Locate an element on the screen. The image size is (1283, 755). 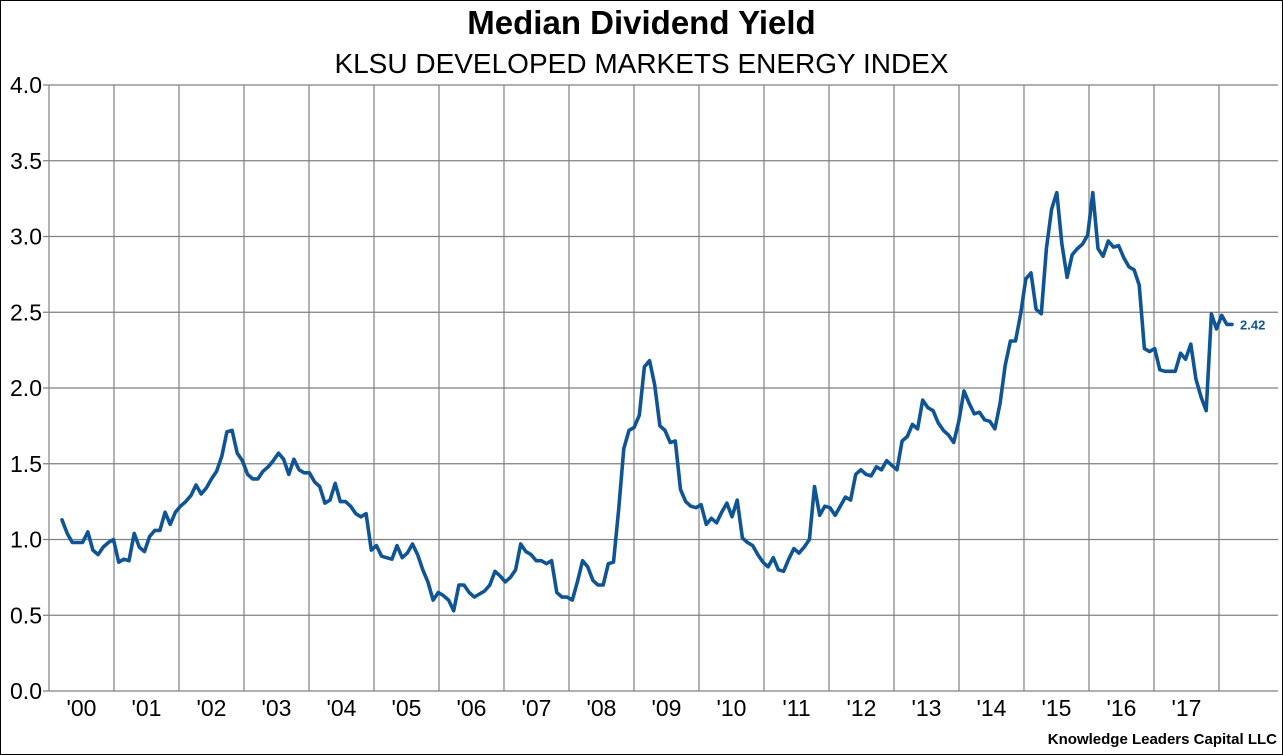
y-tick-label: 2.0 is located at coordinates (26, 388).